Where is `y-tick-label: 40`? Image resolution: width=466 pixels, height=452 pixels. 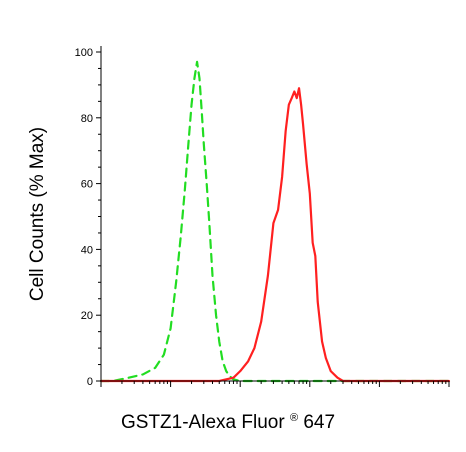 y-tick-label: 40 is located at coordinates (87, 250).